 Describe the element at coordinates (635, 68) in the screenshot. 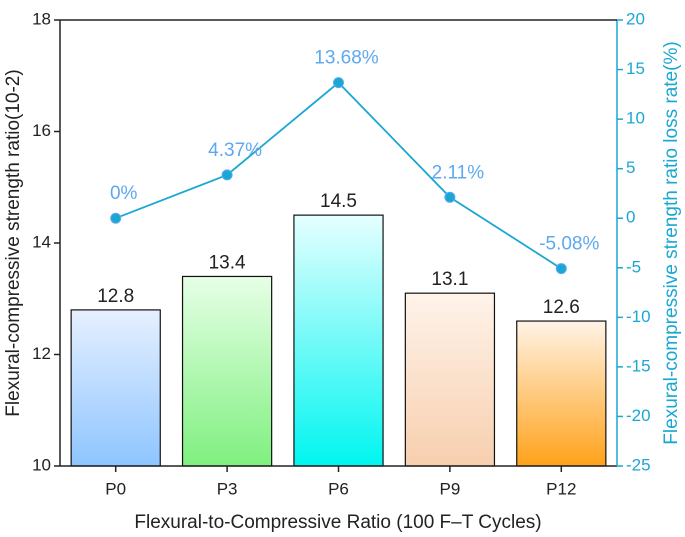

I see `y2-tick-label: 15` at that location.